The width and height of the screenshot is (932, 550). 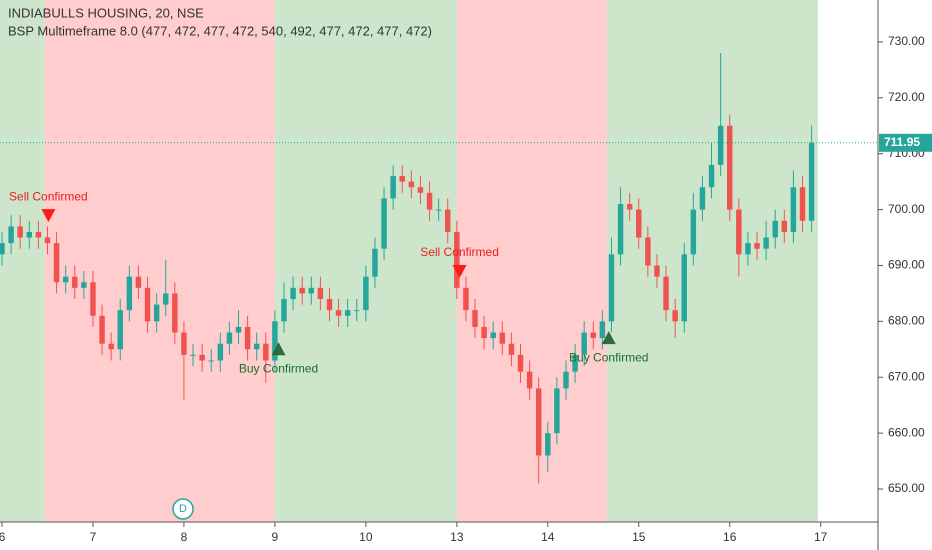 I want to click on x-tick-label: 10, so click(x=366, y=537).